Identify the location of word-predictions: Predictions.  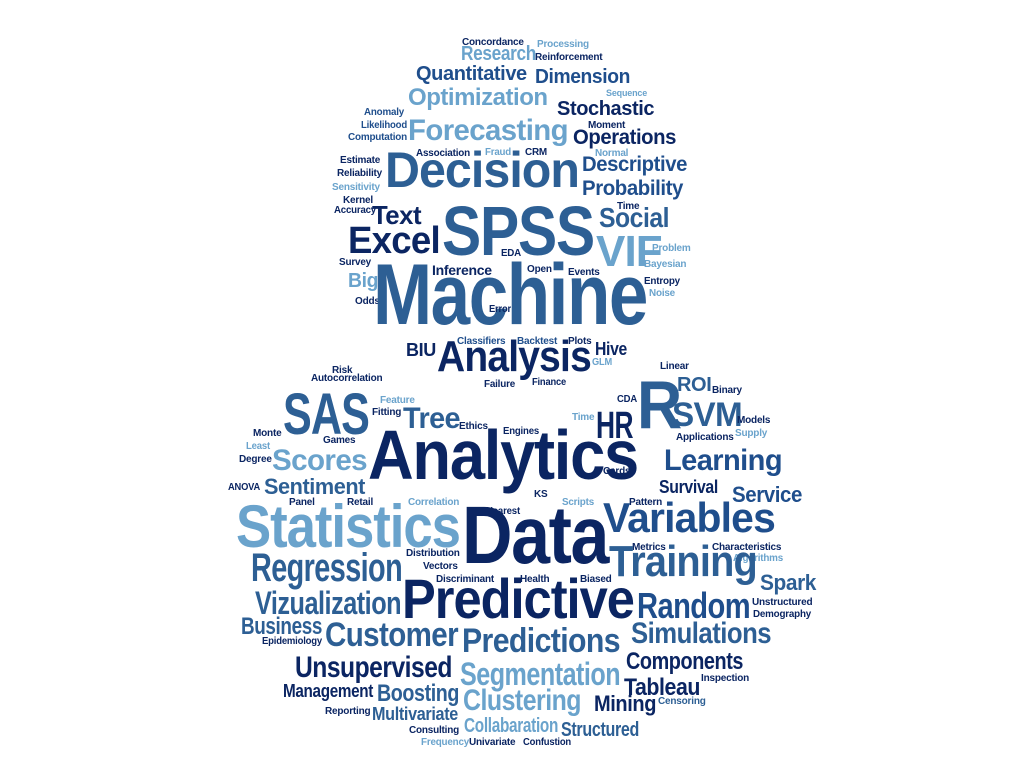
(541, 641).